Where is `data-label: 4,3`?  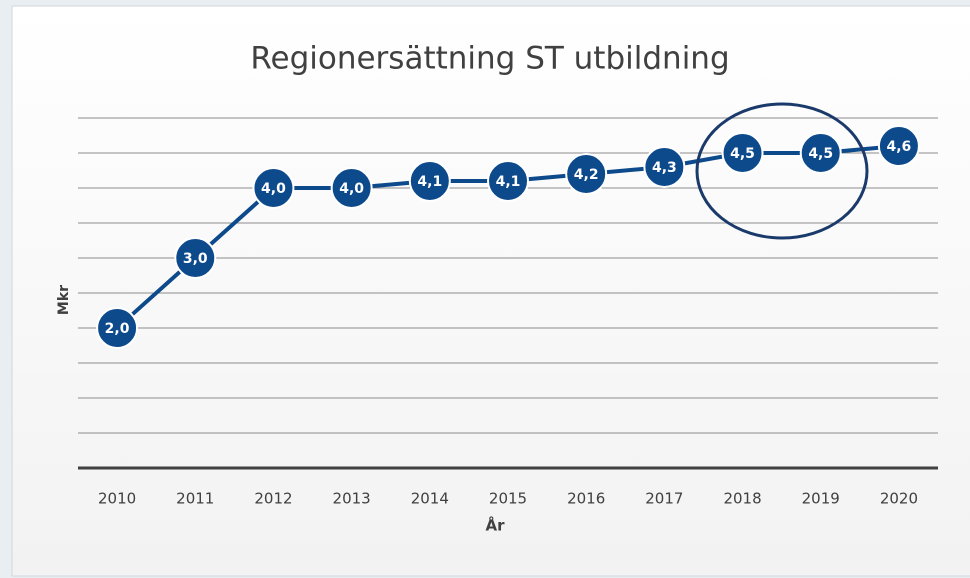 data-label: 4,3 is located at coordinates (664, 168).